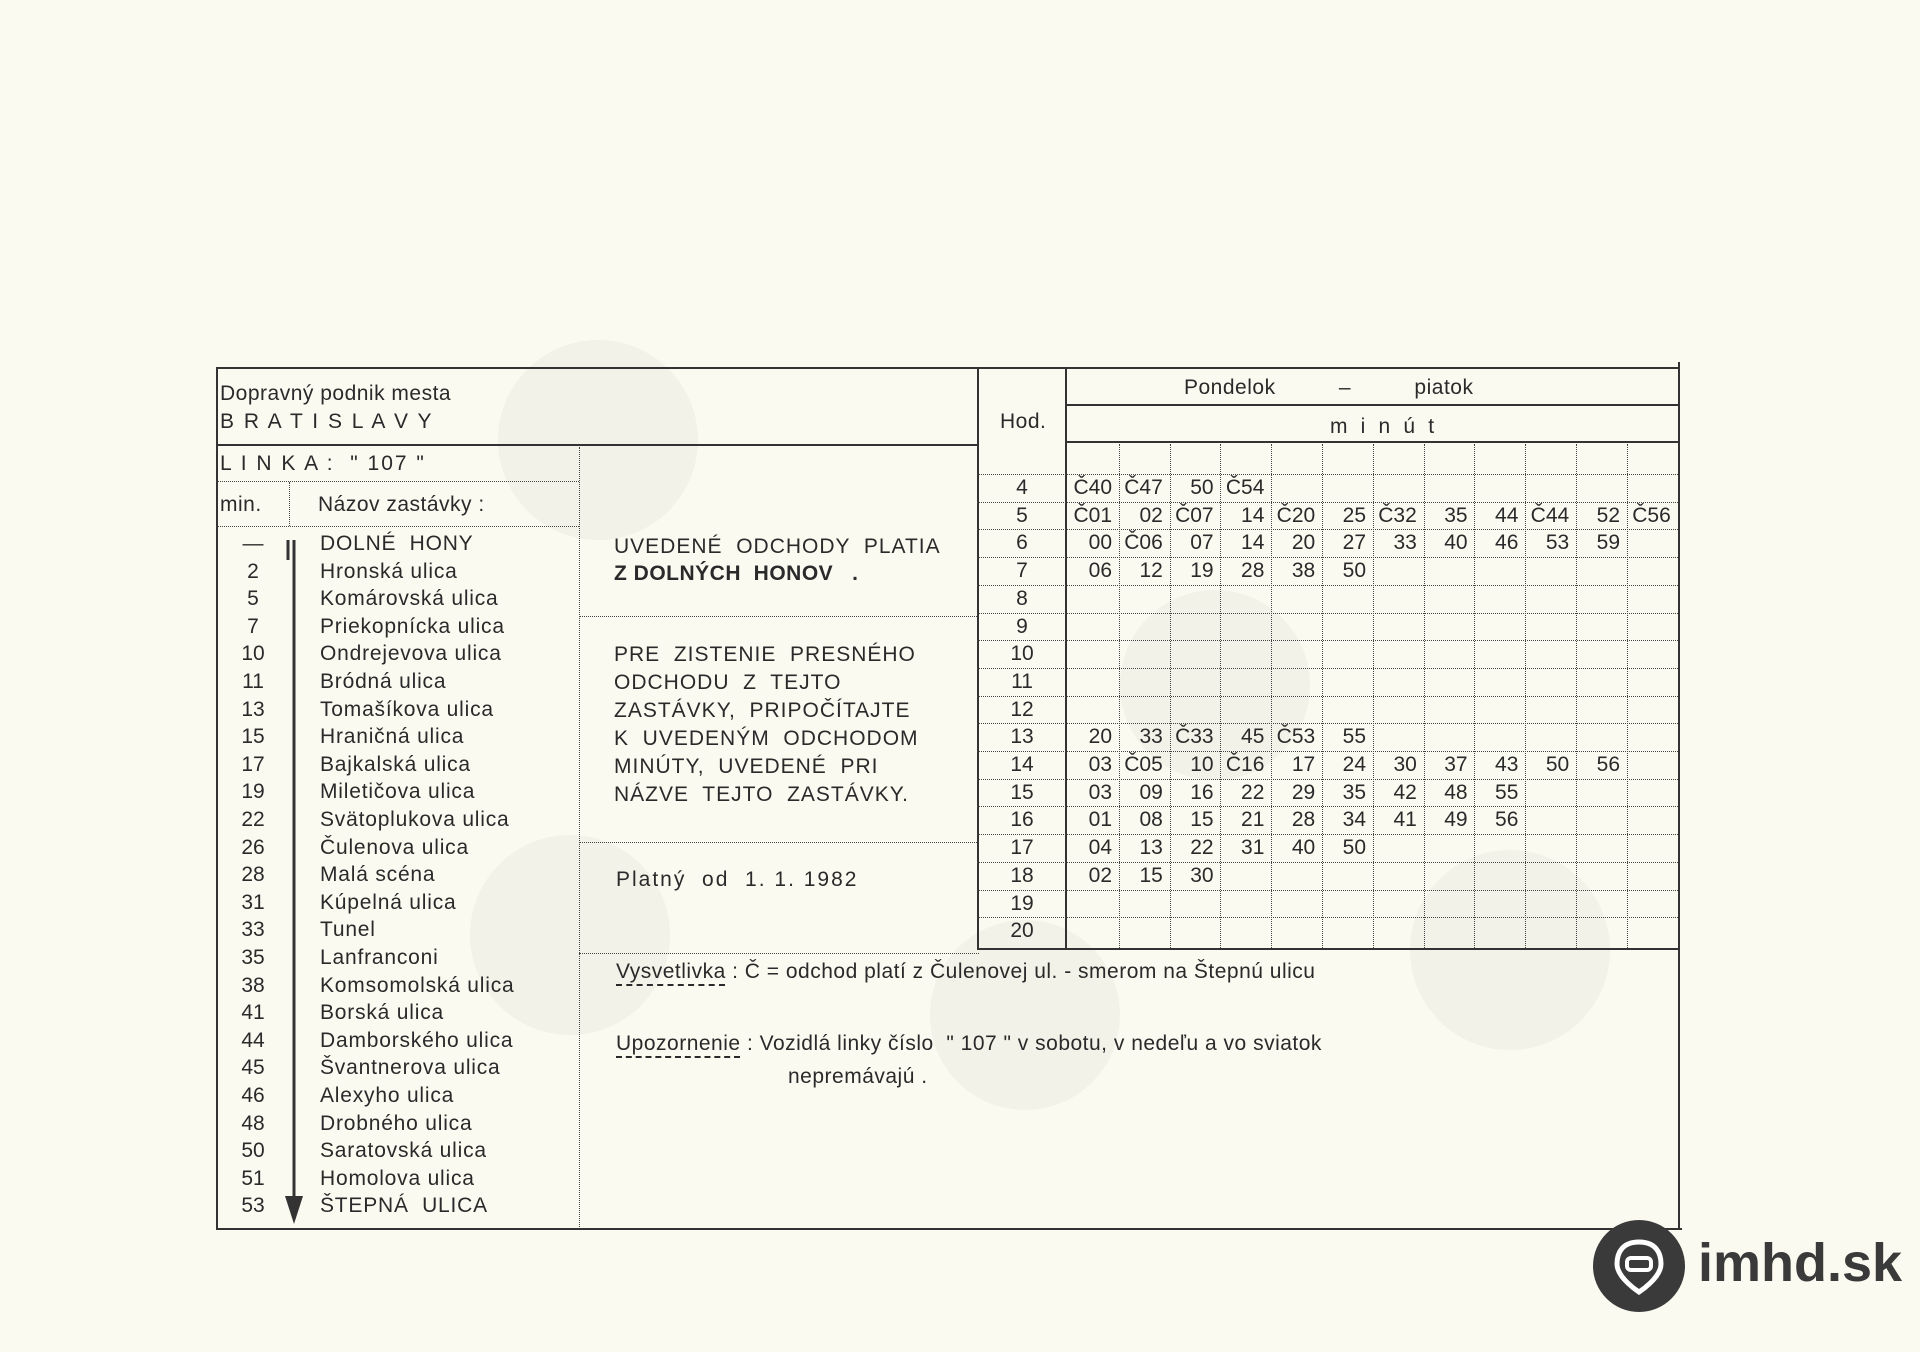  I want to click on stop-name: ŠTEPNÁ ULICA, so click(404, 1206).